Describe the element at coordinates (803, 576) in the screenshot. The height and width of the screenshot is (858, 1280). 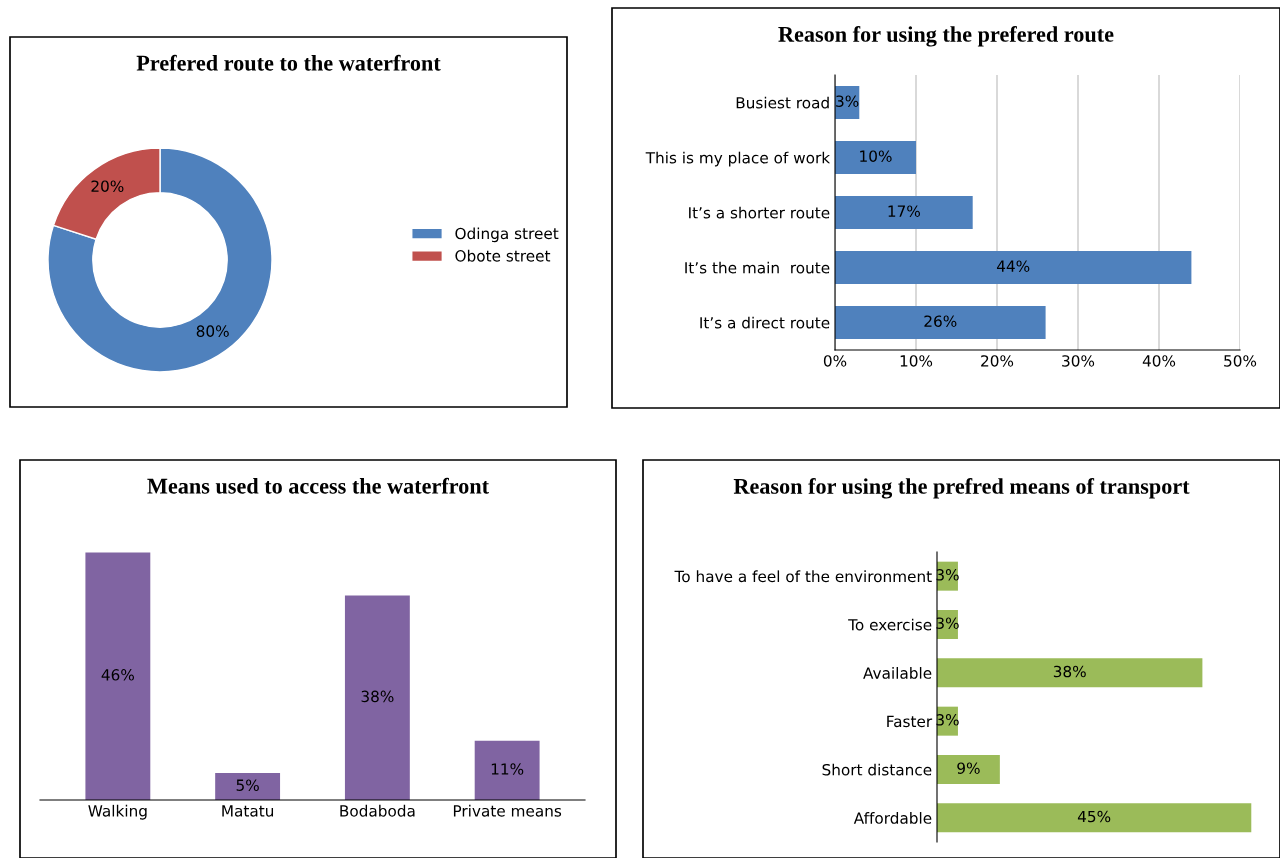
I see `y-tick-label: To have a feel of the environment` at that location.